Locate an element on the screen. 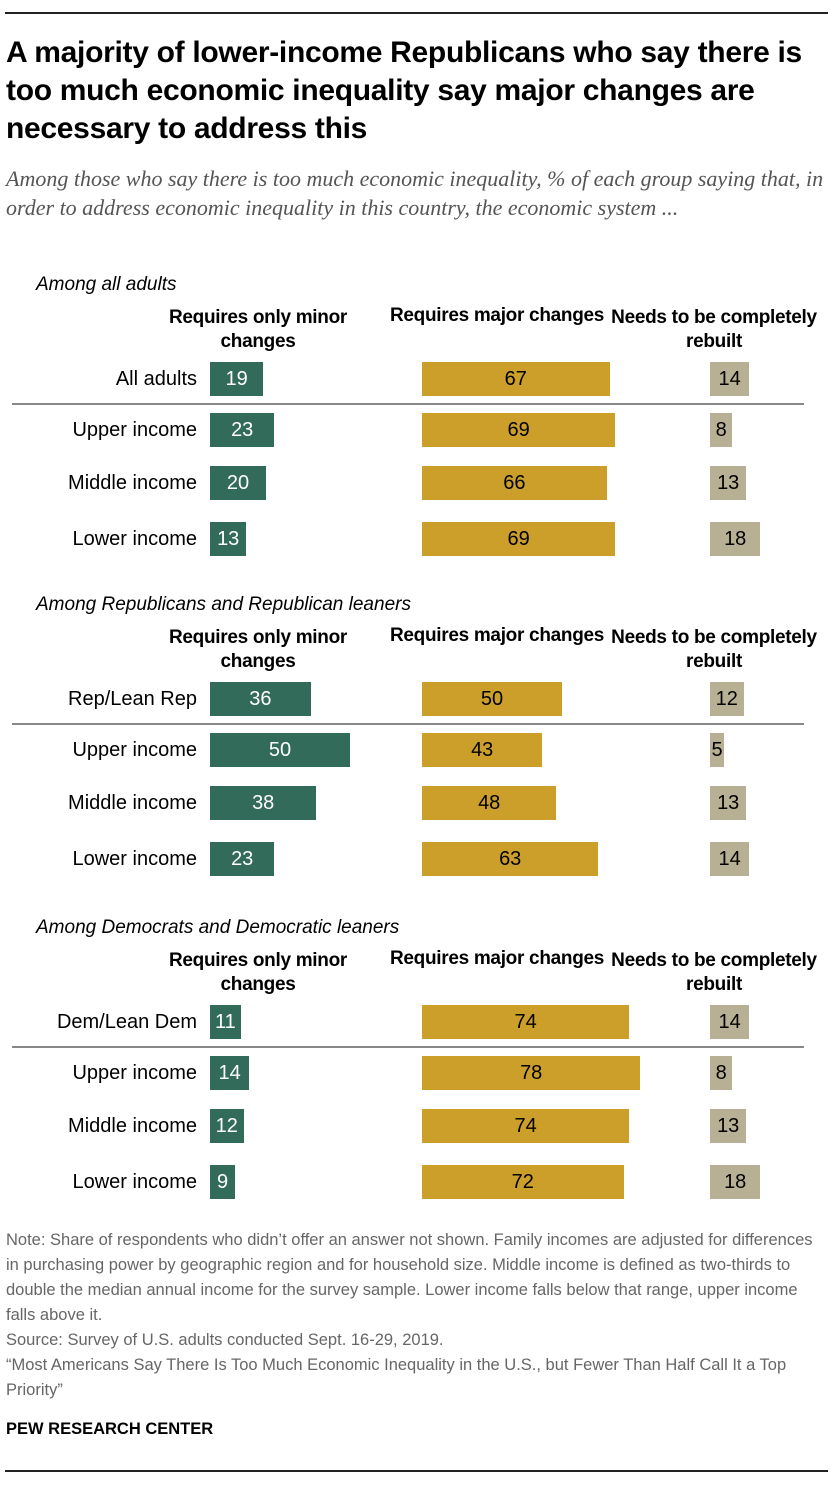  bar: 48 is located at coordinates (489, 803).